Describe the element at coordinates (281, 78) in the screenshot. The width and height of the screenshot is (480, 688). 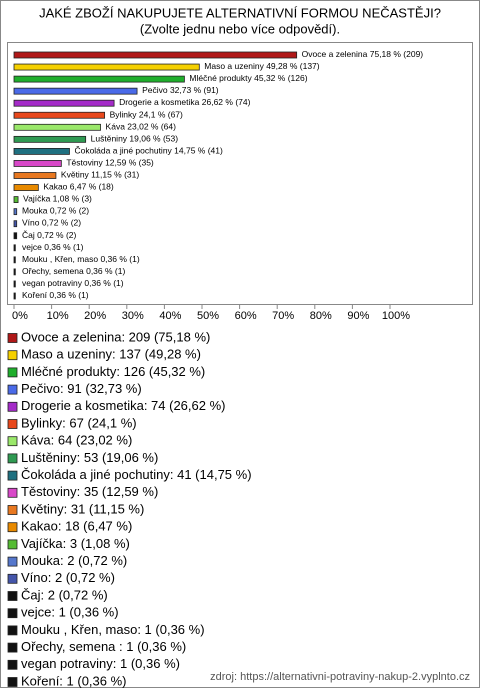
I see `value-label: 45,32 % (126)` at that location.